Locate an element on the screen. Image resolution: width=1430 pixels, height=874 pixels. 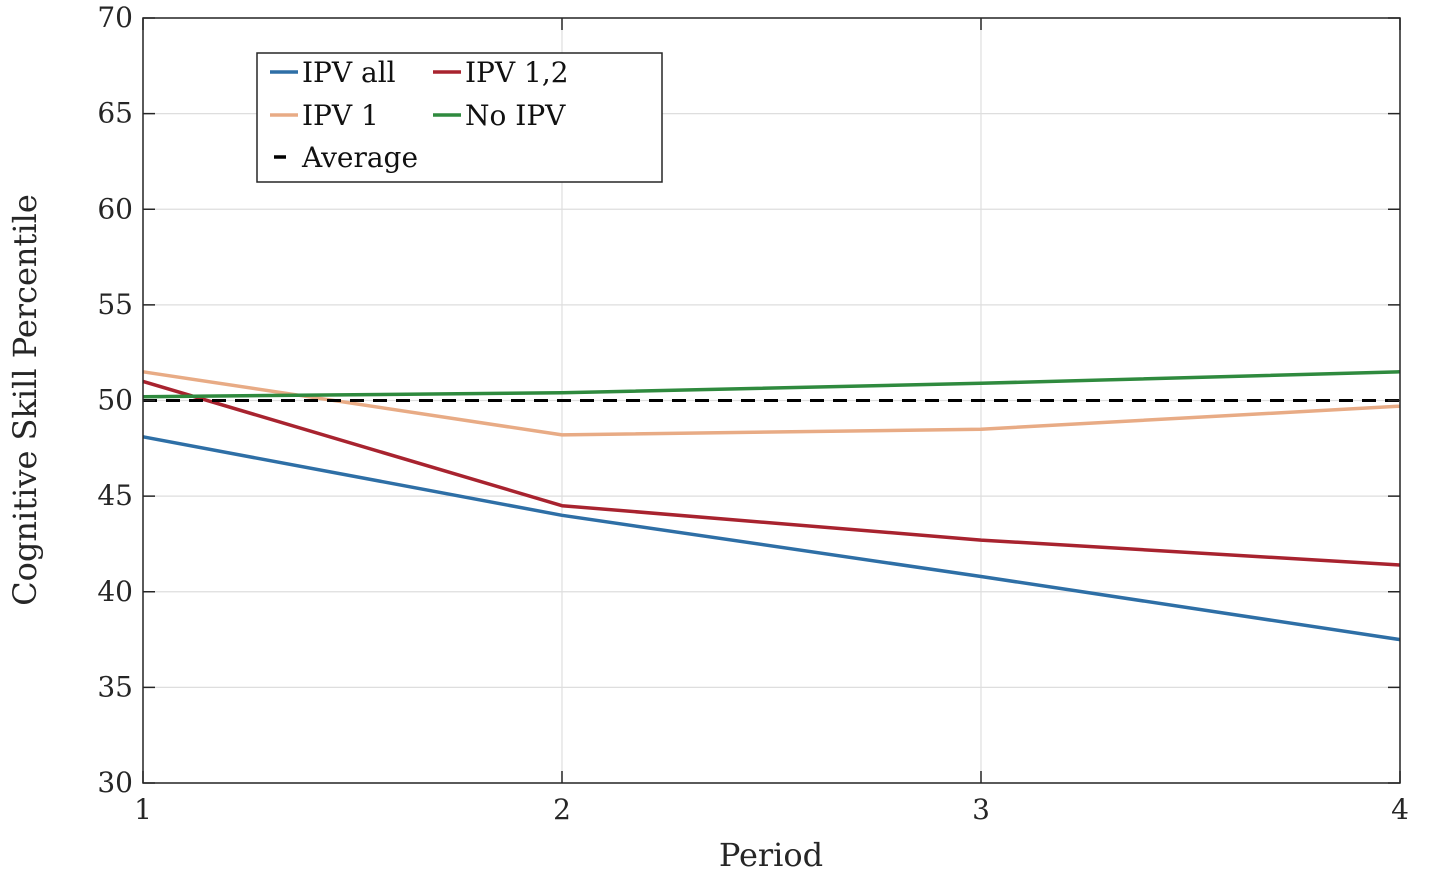
x-tick-label: 3 is located at coordinates (981, 809).